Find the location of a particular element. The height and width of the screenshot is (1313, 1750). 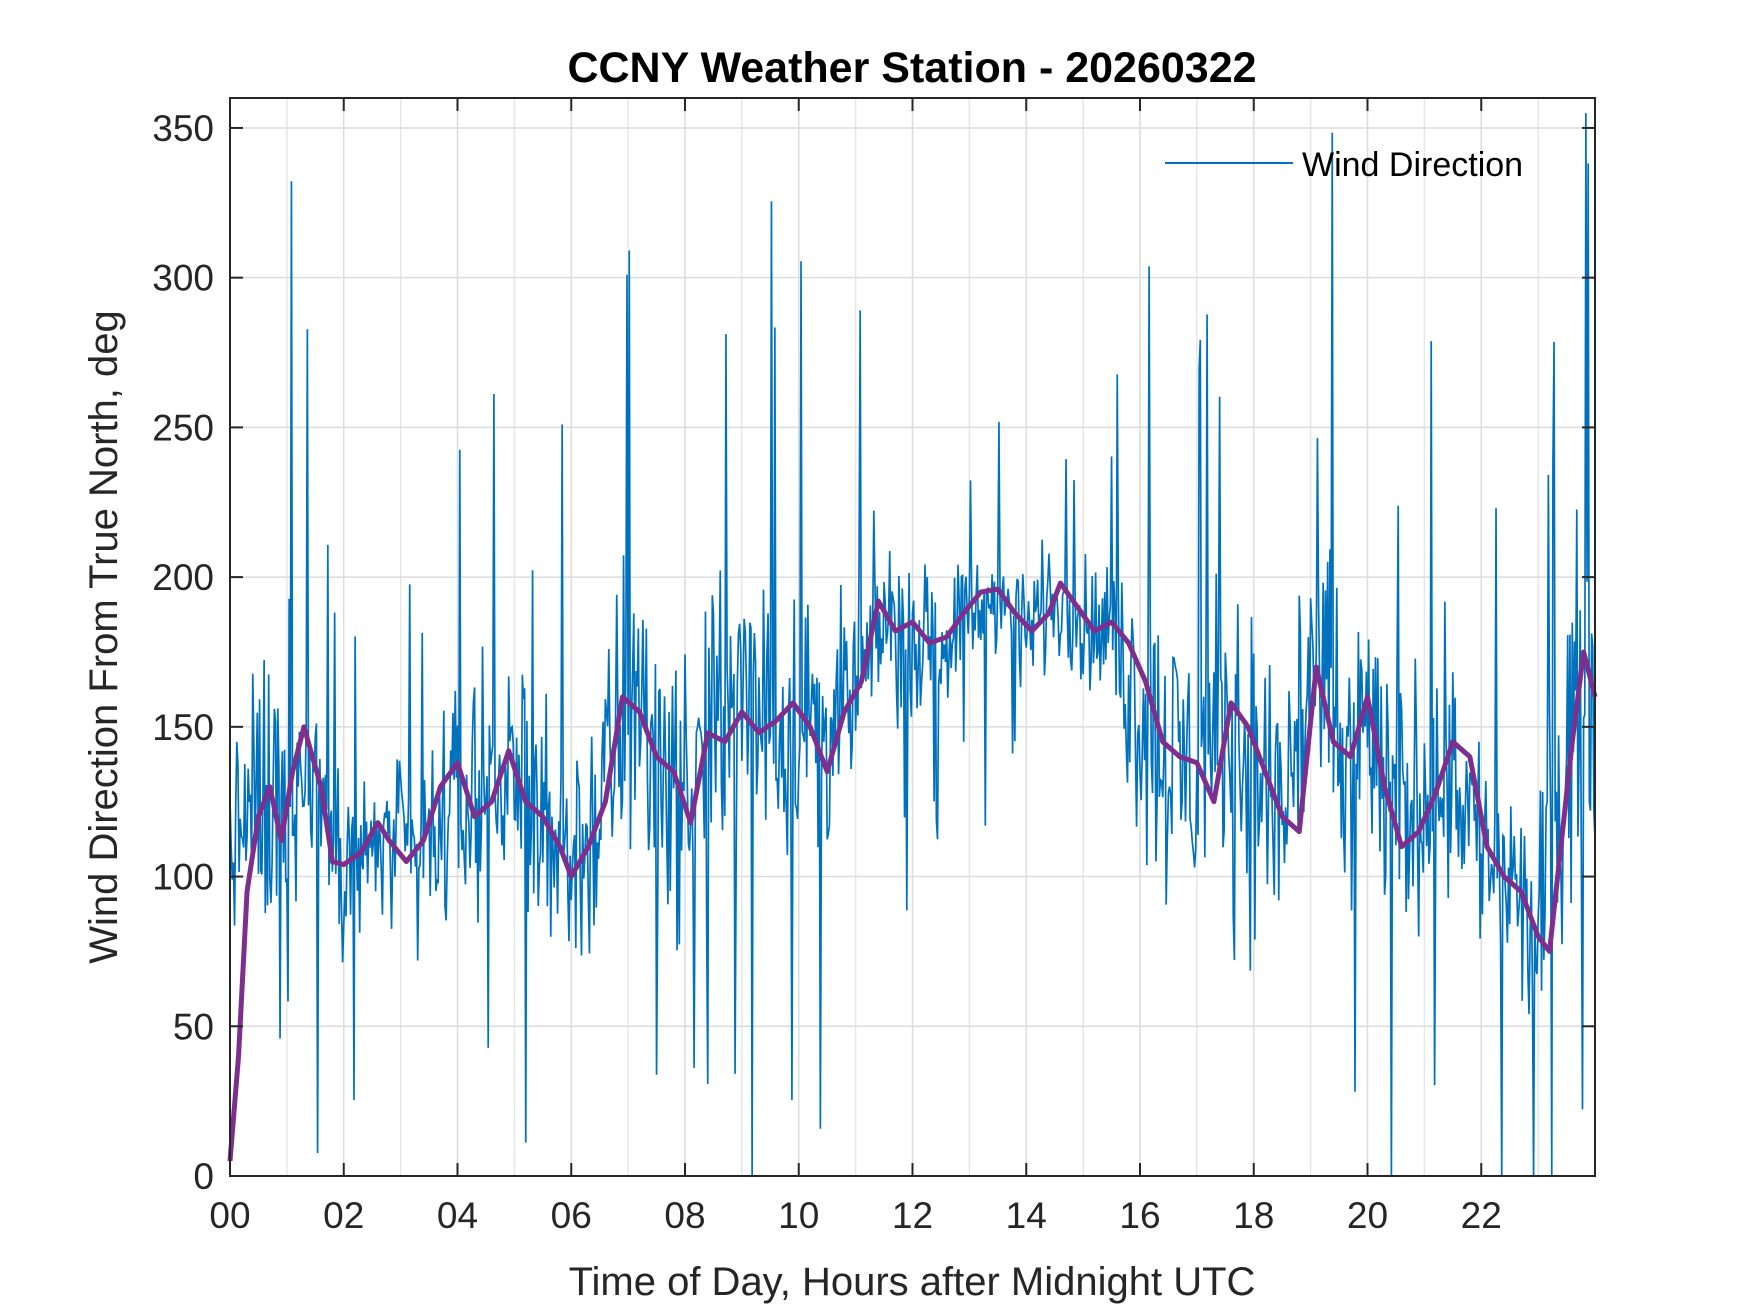

x-tick-label: 18 is located at coordinates (1253, 1215).